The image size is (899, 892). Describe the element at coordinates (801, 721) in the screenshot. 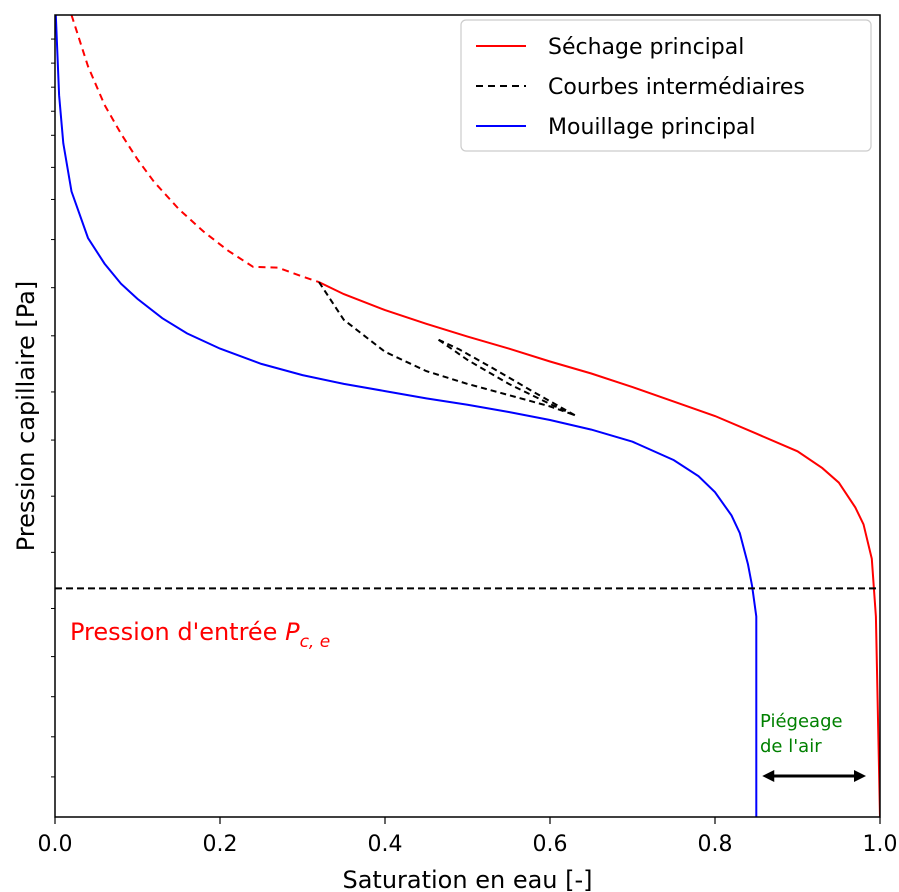

I see `trapping-label-line-1: Piégeage` at that location.